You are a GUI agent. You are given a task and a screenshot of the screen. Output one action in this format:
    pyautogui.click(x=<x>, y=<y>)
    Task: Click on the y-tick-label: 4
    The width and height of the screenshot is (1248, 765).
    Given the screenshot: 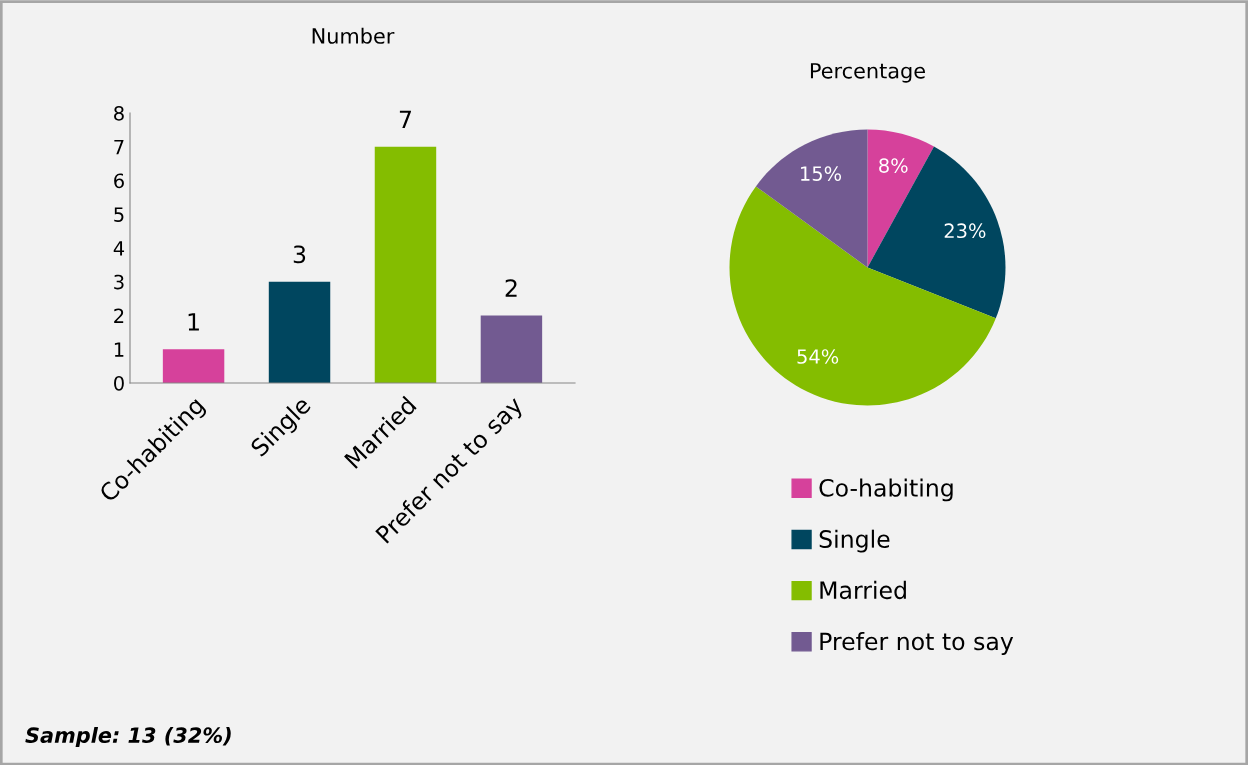 What is the action you would take?
    pyautogui.click(x=119, y=248)
    